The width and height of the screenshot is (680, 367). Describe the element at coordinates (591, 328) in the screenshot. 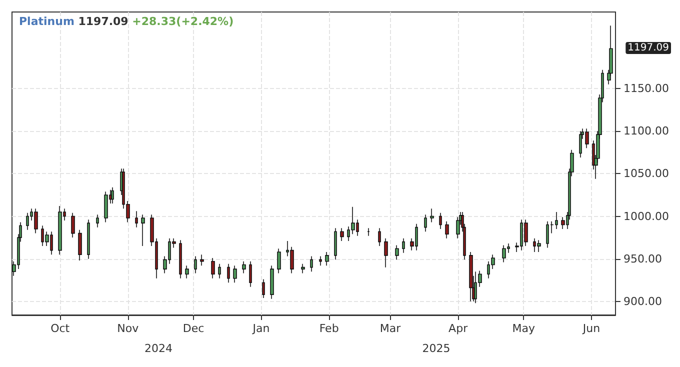

I see `x-tick-label: Jun` at that location.